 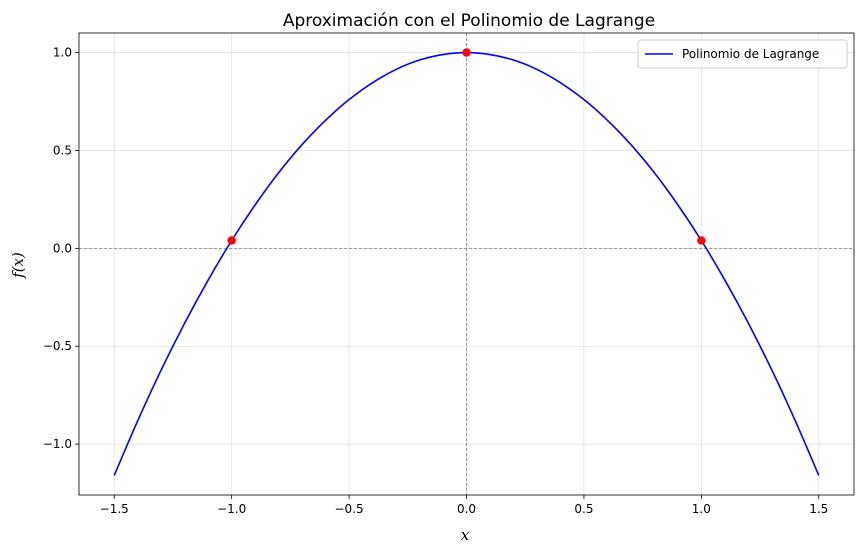 What do you see at coordinates (465, 535) in the screenshot?
I see `x-axis-label: x` at bounding box center [465, 535].